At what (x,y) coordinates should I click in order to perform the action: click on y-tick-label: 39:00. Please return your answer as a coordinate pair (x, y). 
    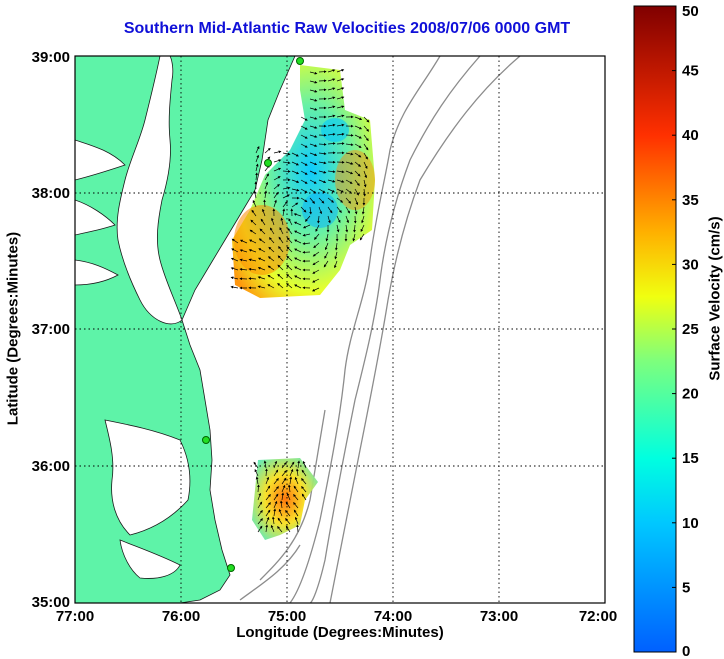
    Looking at the image, I should click on (51, 57).